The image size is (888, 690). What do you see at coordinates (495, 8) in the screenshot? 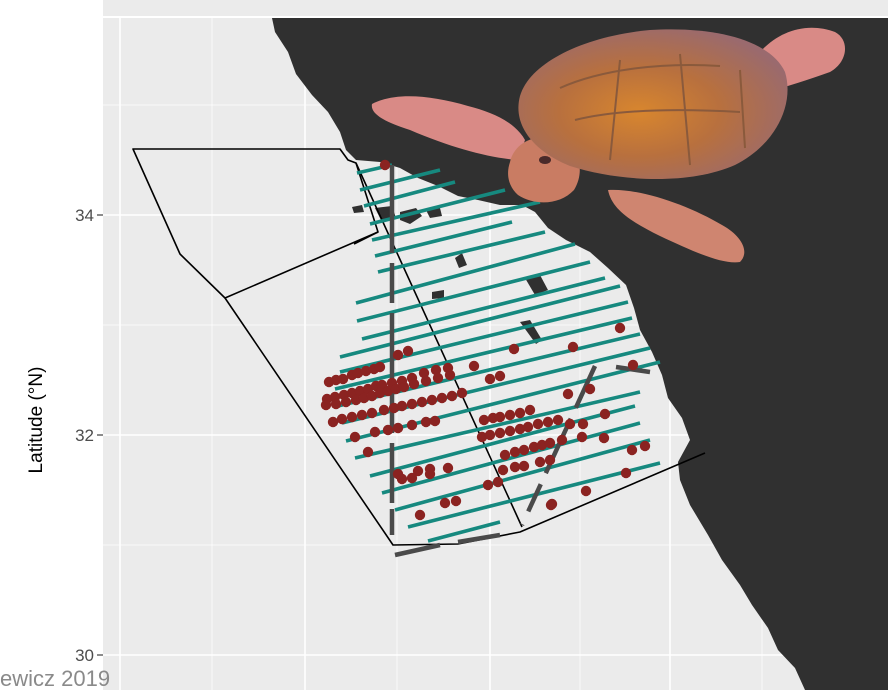
I see `top-strip` at bounding box center [495, 8].